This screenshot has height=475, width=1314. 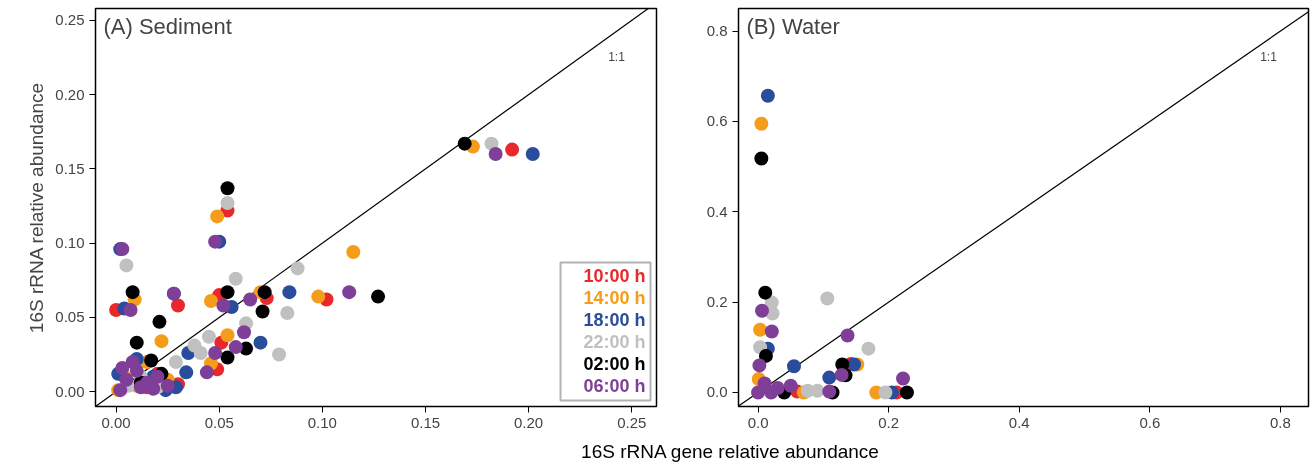 What do you see at coordinates (614, 297) in the screenshot?
I see `text: 14:00 h` at bounding box center [614, 297].